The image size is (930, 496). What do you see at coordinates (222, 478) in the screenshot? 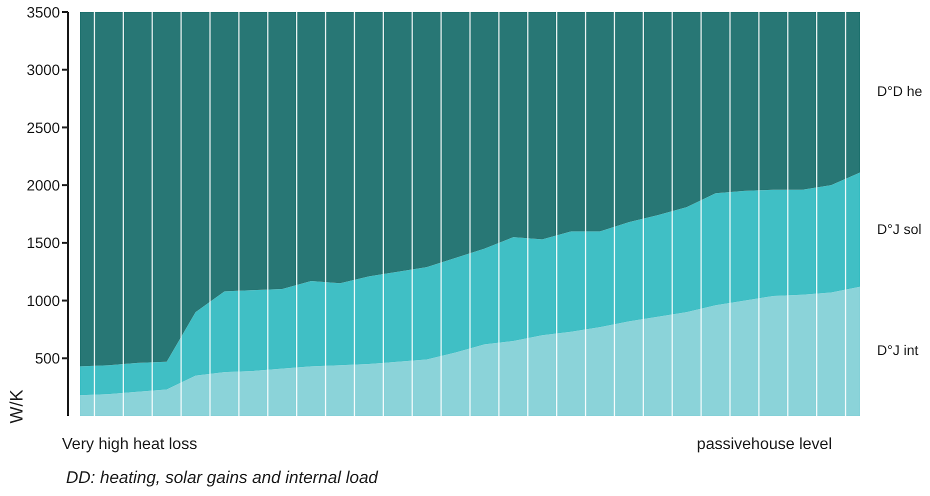
I see `text: DD: heating, solar gains and internal load` at bounding box center [222, 478].